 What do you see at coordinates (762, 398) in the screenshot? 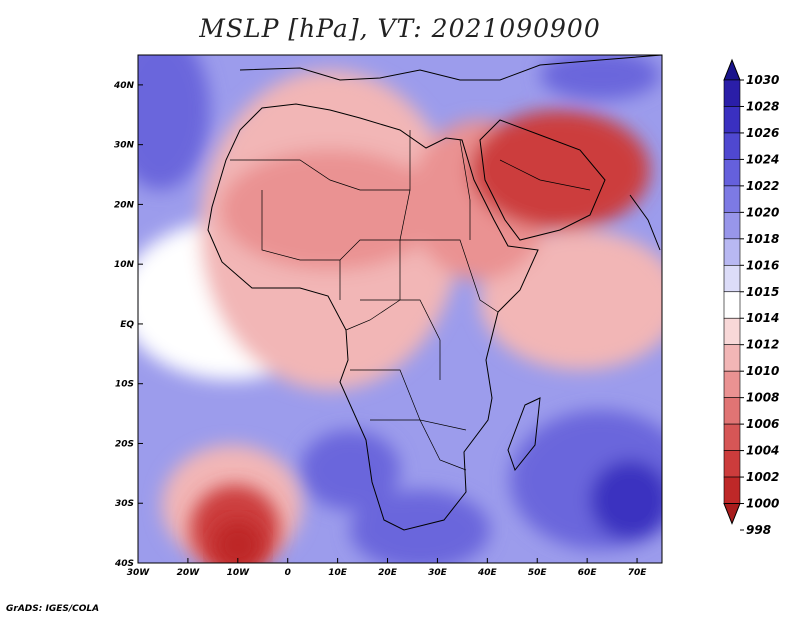
I see `colorbar-label: 1008` at bounding box center [762, 398].